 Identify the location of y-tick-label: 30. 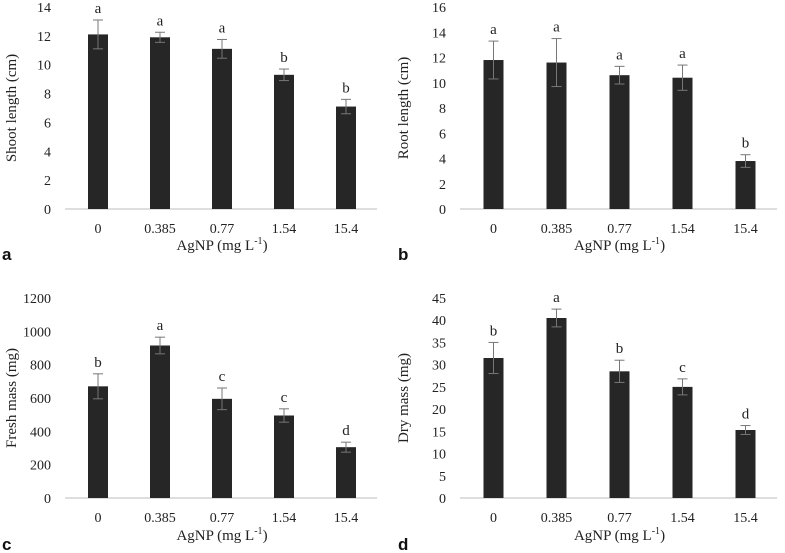
(439, 366).